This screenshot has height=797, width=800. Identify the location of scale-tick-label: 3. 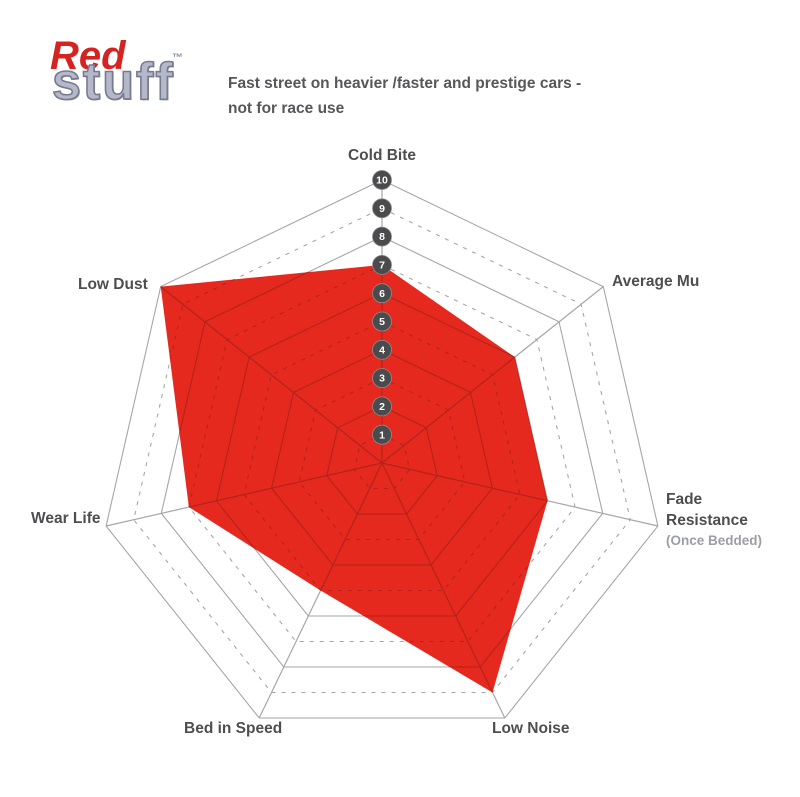
(382, 379).